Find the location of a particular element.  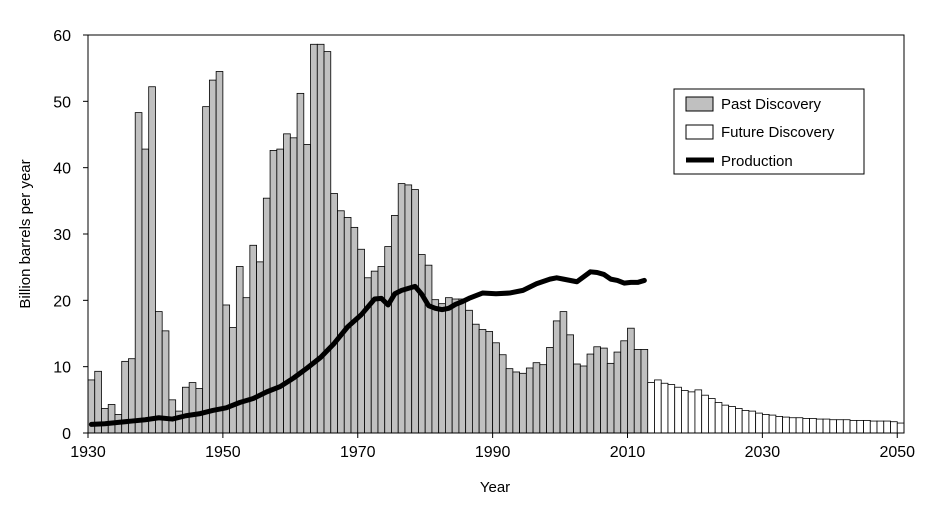

x-tick-label: 2010 is located at coordinates (628, 452).